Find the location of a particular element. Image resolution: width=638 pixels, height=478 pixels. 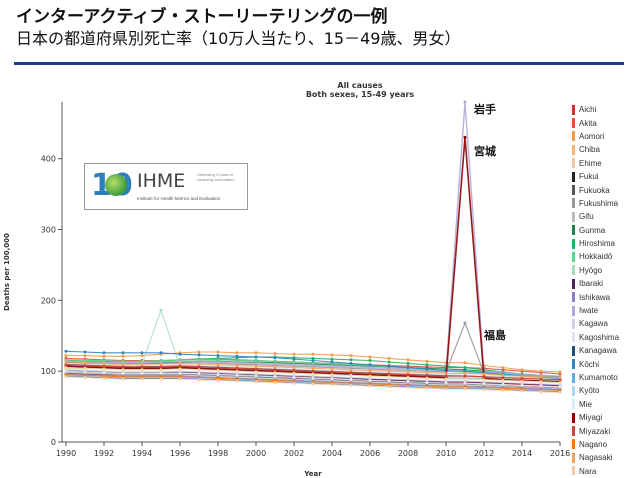

series-nagano is located at coordinates (313, 382).